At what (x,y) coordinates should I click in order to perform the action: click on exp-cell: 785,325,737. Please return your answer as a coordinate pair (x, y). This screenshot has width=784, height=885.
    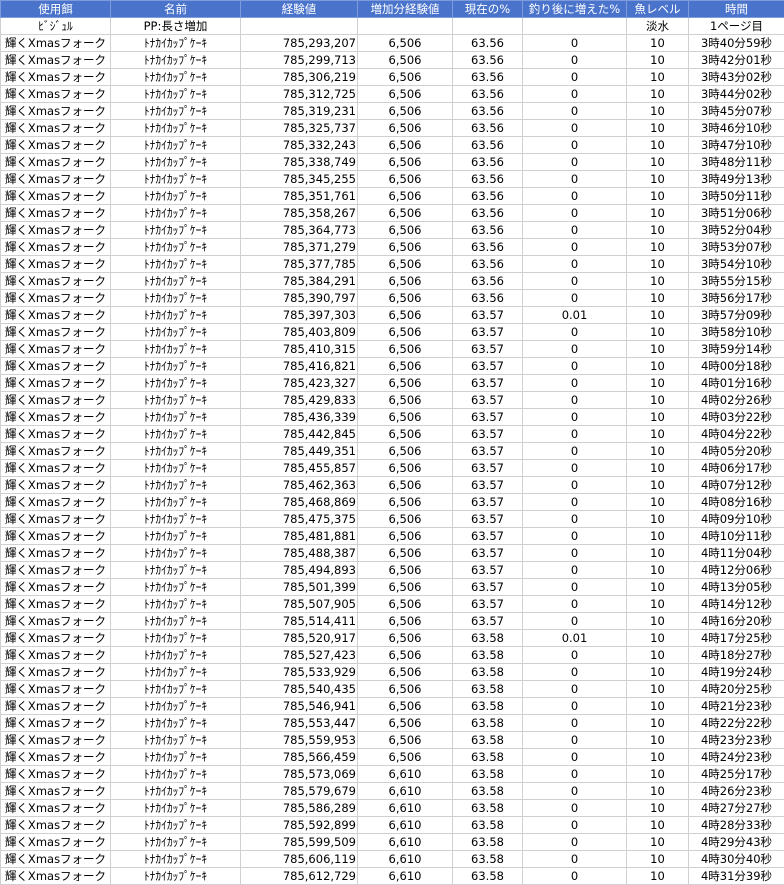
    Looking at the image, I should click on (299, 128).